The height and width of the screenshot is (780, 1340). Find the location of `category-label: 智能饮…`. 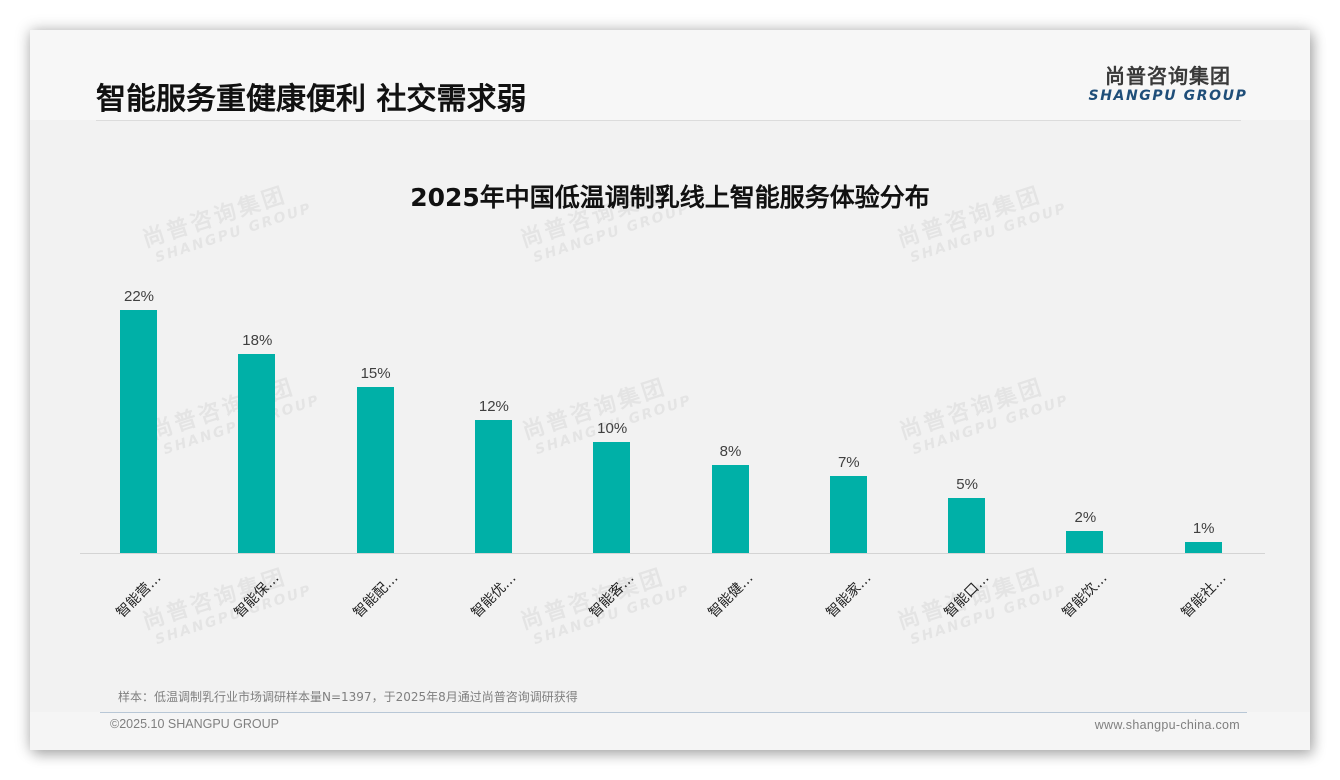

category-label: 智能饮… is located at coordinates (1085, 596).